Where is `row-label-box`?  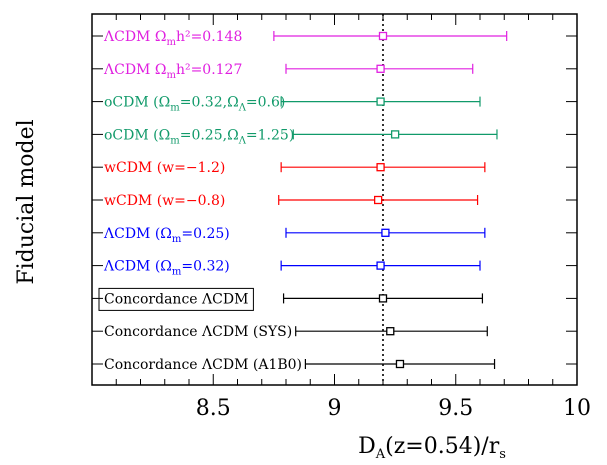 row-label-box is located at coordinates (176, 299).